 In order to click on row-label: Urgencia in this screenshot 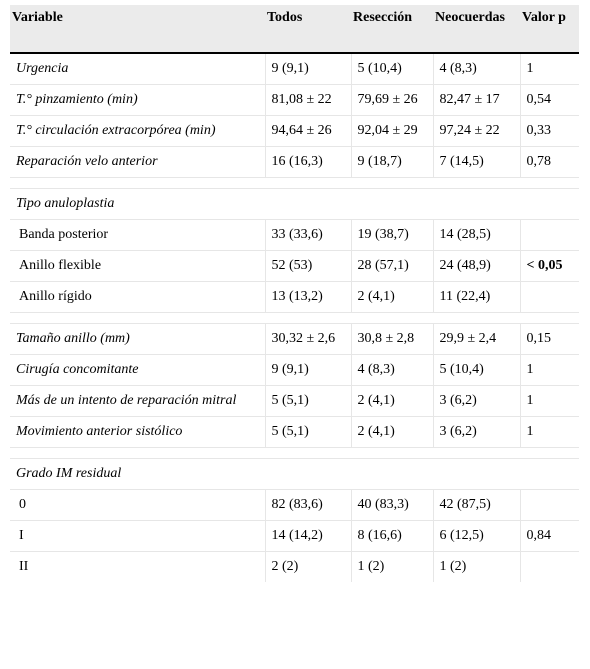, I will do `click(137, 69)`.